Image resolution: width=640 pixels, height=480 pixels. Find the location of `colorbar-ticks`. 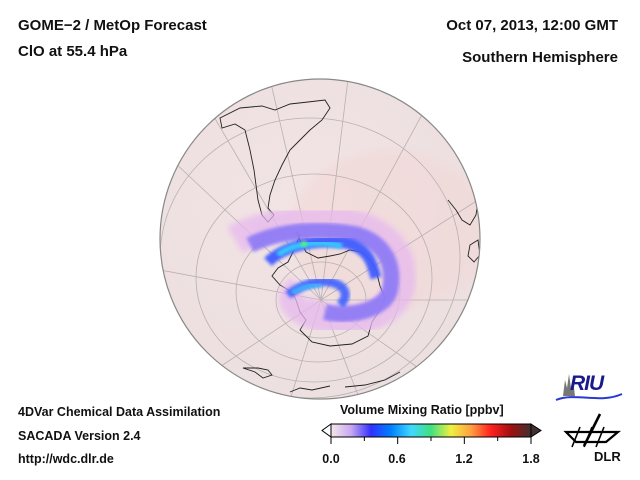

colorbar-ticks is located at coordinates (431, 440).